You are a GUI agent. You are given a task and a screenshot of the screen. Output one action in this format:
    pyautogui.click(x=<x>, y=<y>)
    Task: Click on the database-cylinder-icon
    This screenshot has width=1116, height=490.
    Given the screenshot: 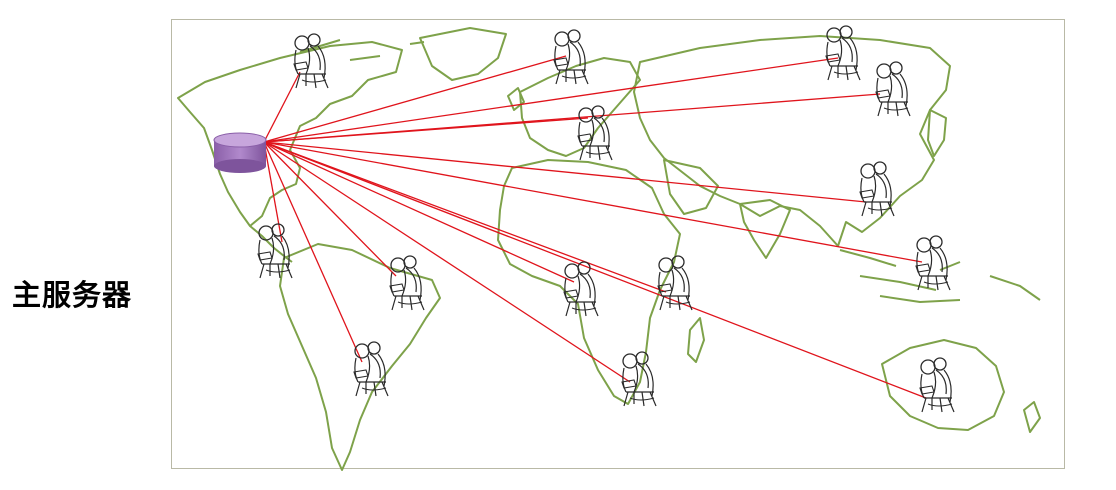 What is the action you would take?
    pyautogui.click(x=240, y=152)
    